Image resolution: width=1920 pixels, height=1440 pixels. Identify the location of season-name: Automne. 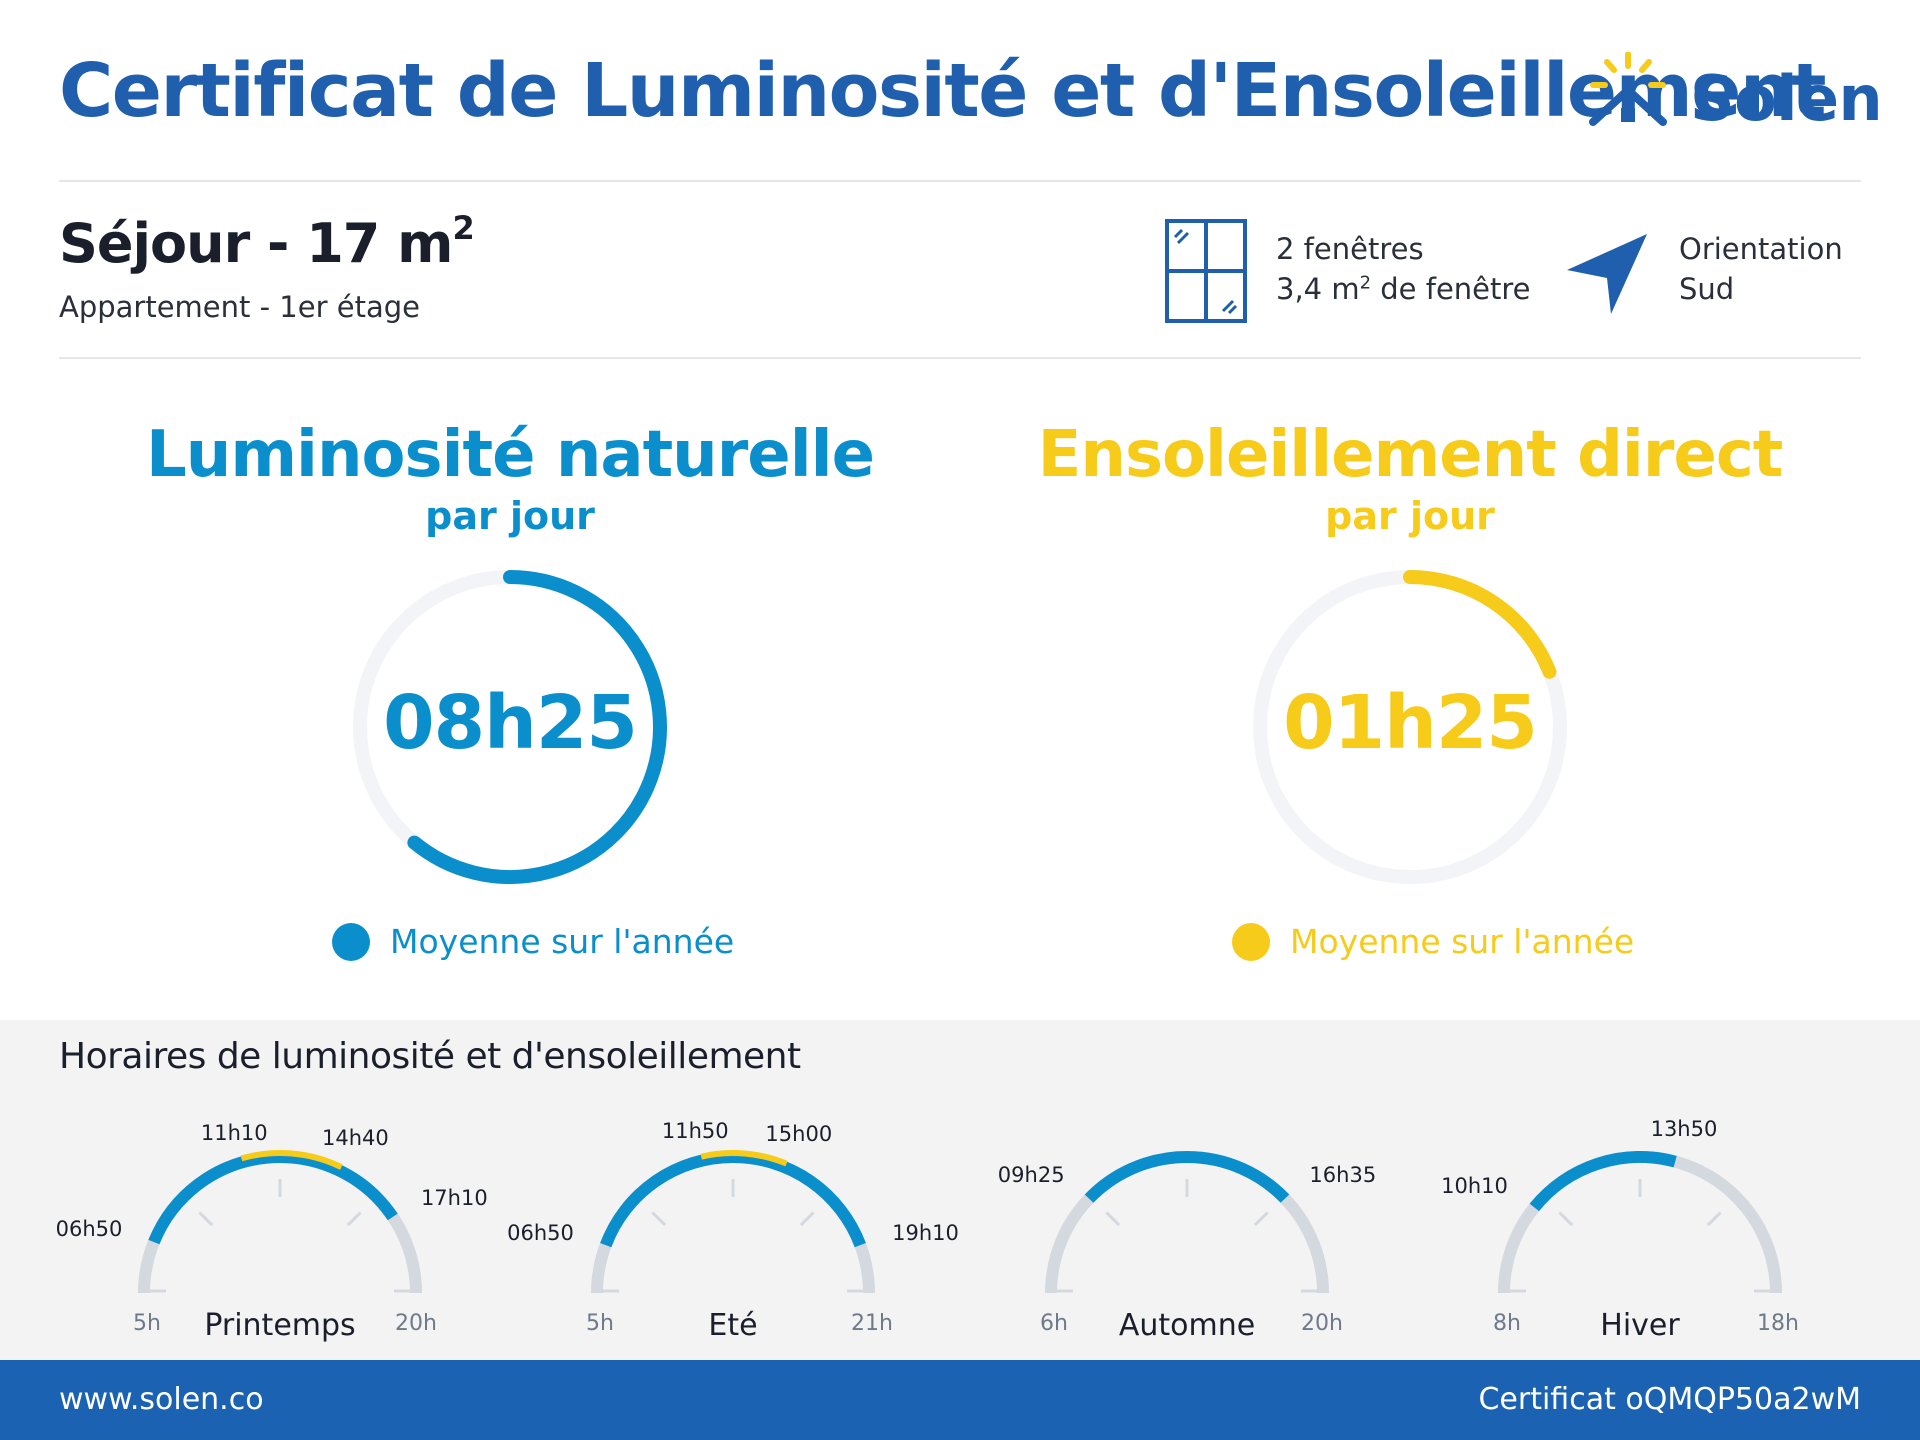
(1187, 1325).